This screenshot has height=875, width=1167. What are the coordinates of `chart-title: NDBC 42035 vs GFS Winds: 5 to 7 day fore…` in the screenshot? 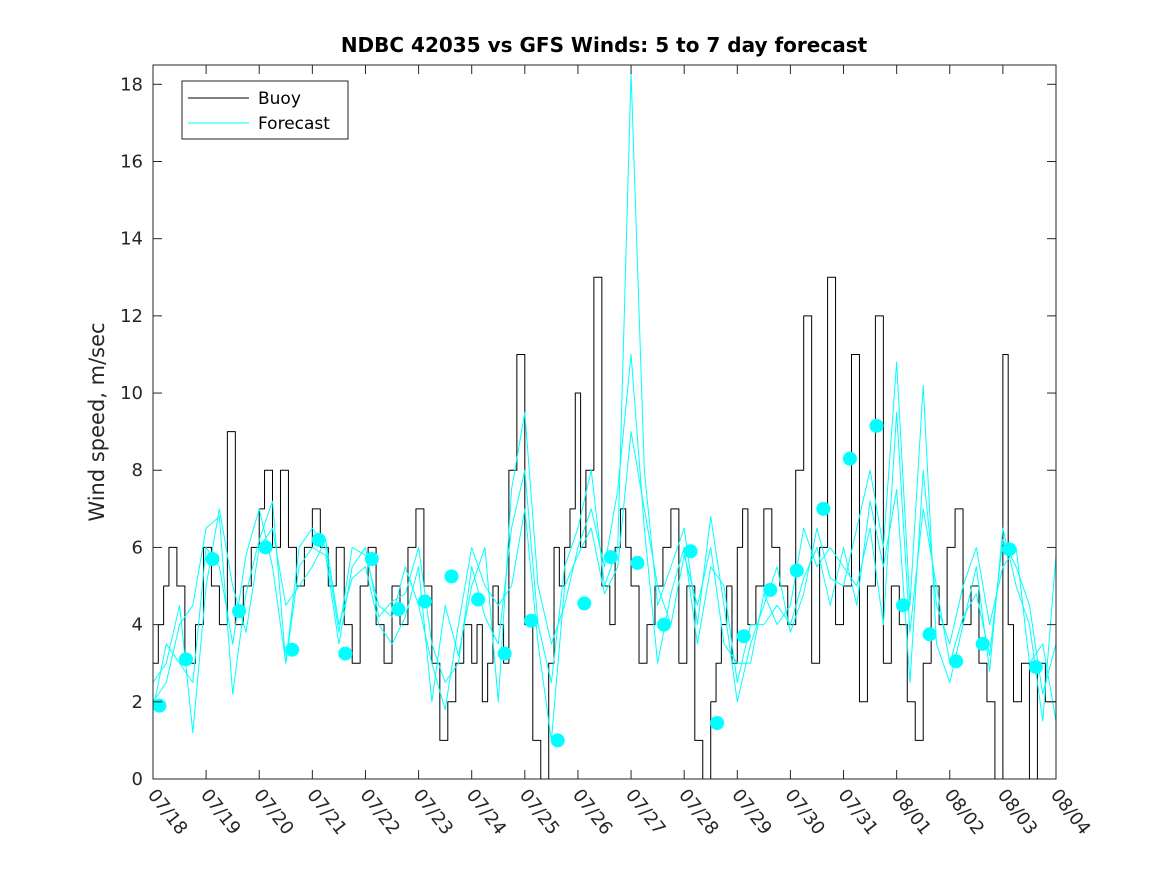 It's located at (604, 45).